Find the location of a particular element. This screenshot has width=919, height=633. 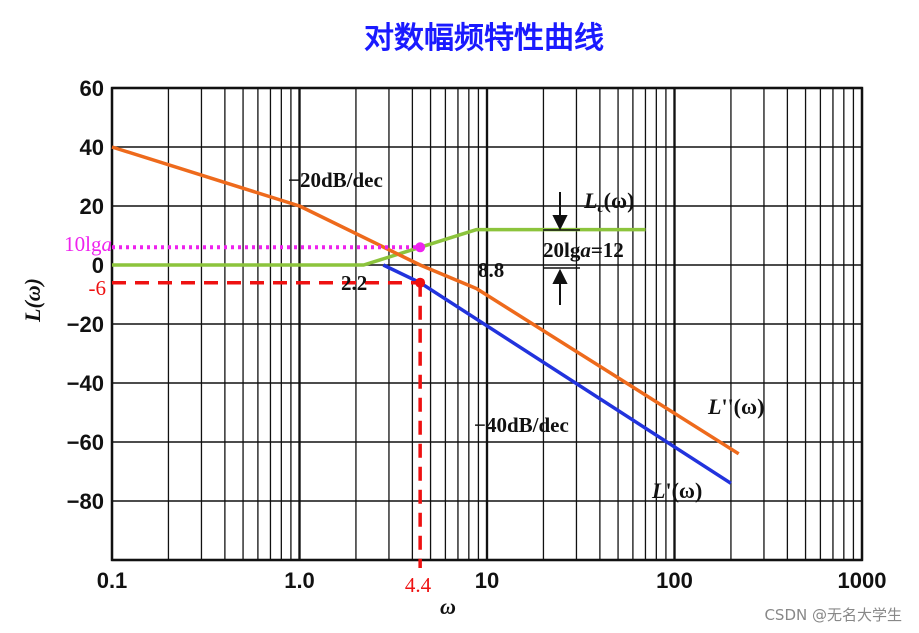

gain-annotation: 20lga=12 is located at coordinates (583, 250).